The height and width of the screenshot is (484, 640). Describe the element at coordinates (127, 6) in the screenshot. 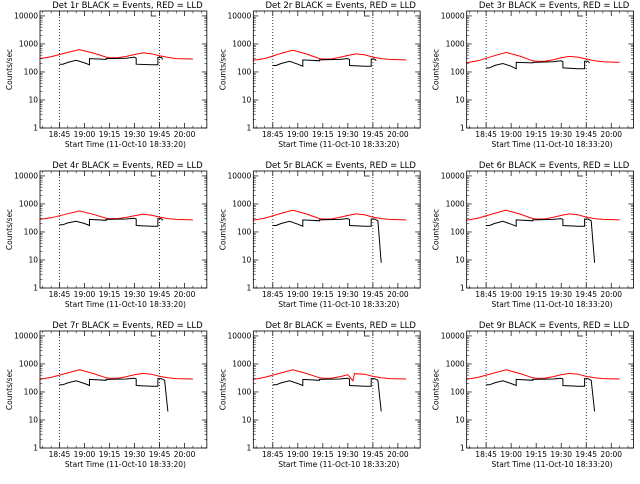

I see `panel-title: Det 1r BLACK = Events, RED = LLD` at that location.